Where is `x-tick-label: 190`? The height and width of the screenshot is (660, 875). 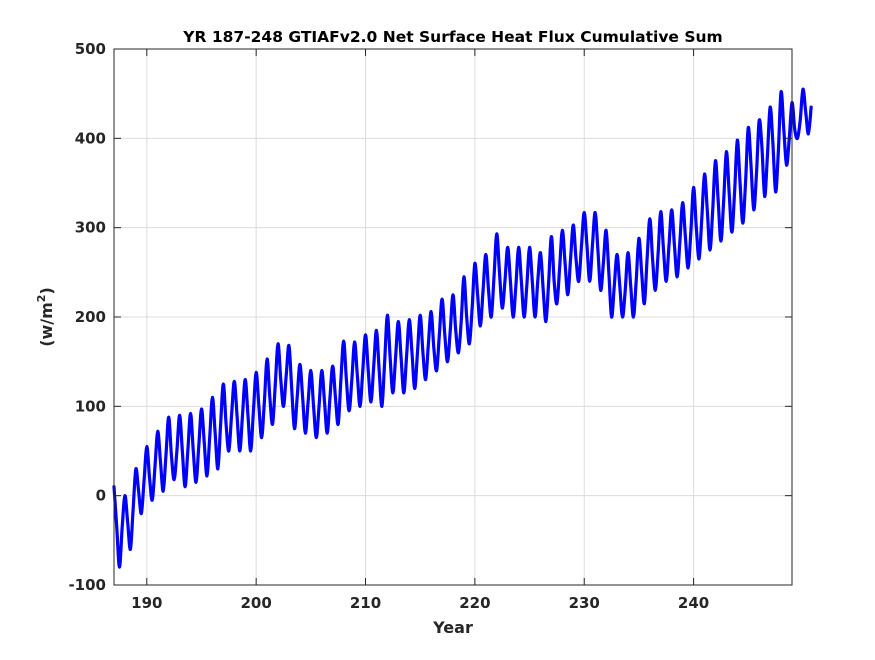 x-tick-label: 190 is located at coordinates (146, 603).